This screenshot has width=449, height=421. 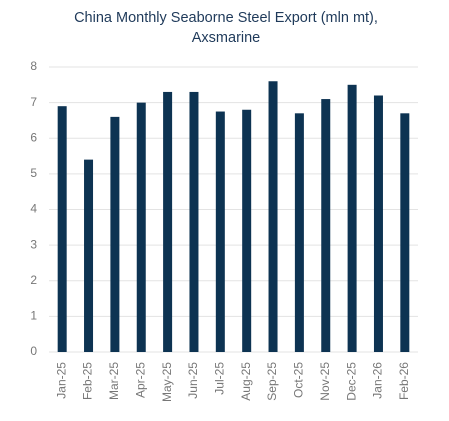 I want to click on x-tick-label: Oct-25, so click(x=299, y=380).